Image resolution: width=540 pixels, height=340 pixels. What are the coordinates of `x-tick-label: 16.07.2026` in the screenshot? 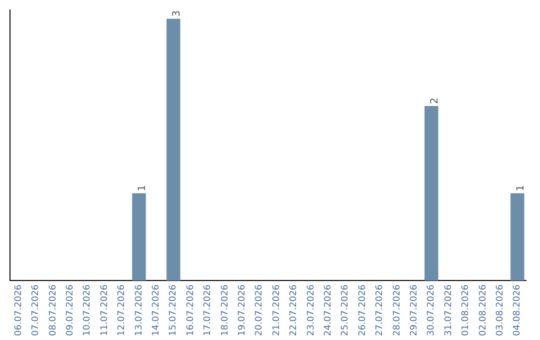 It's located at (191, 310).